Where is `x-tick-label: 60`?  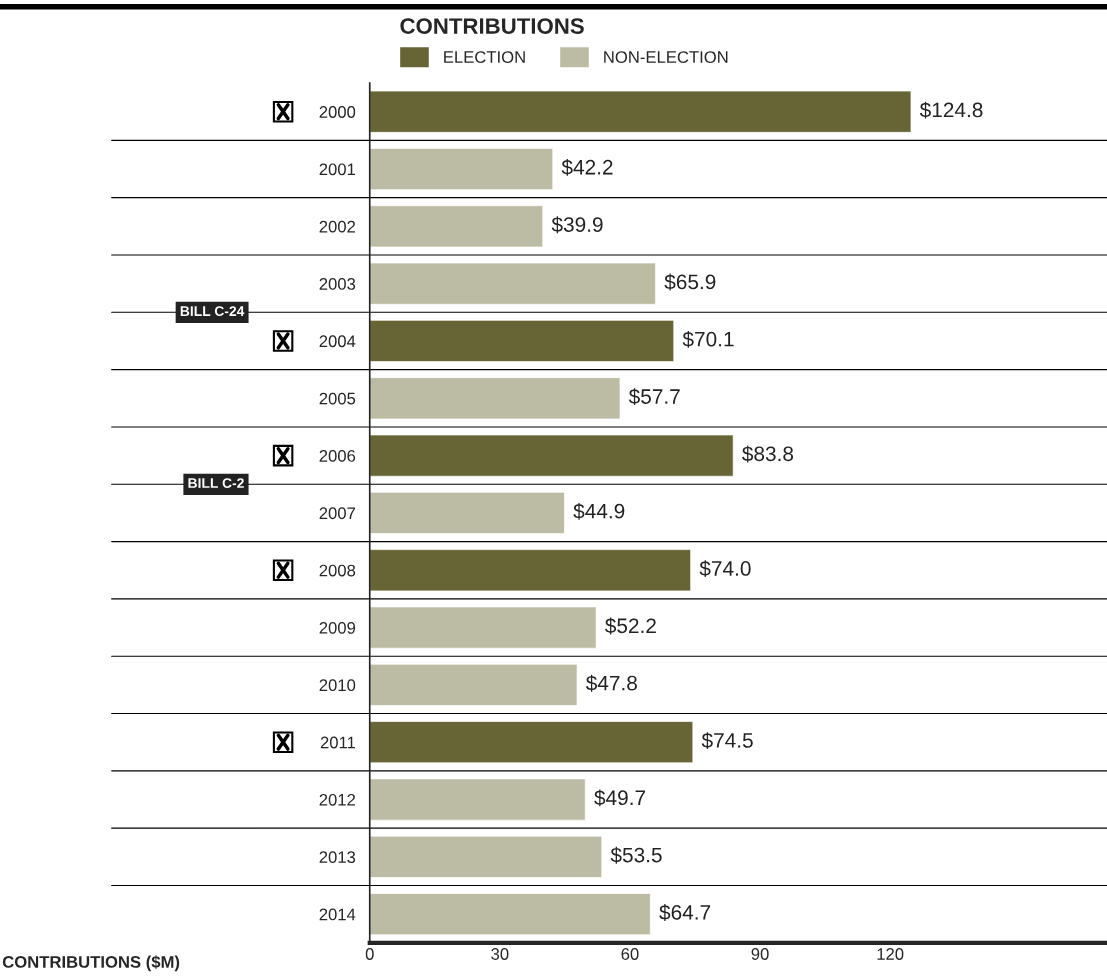 x-tick-label: 60 is located at coordinates (630, 954).